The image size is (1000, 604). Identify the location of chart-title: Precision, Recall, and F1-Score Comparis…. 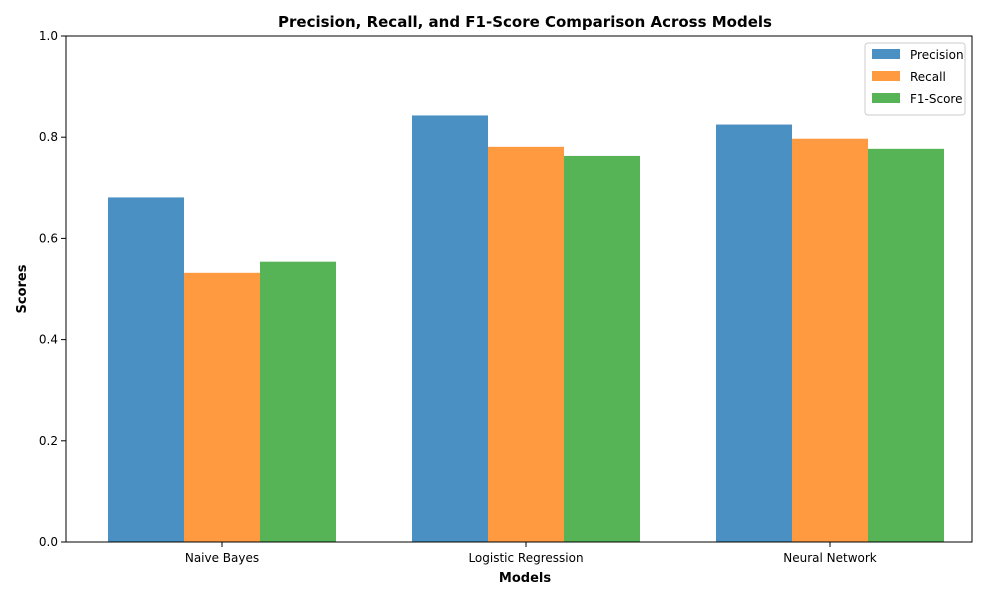
(525, 22).